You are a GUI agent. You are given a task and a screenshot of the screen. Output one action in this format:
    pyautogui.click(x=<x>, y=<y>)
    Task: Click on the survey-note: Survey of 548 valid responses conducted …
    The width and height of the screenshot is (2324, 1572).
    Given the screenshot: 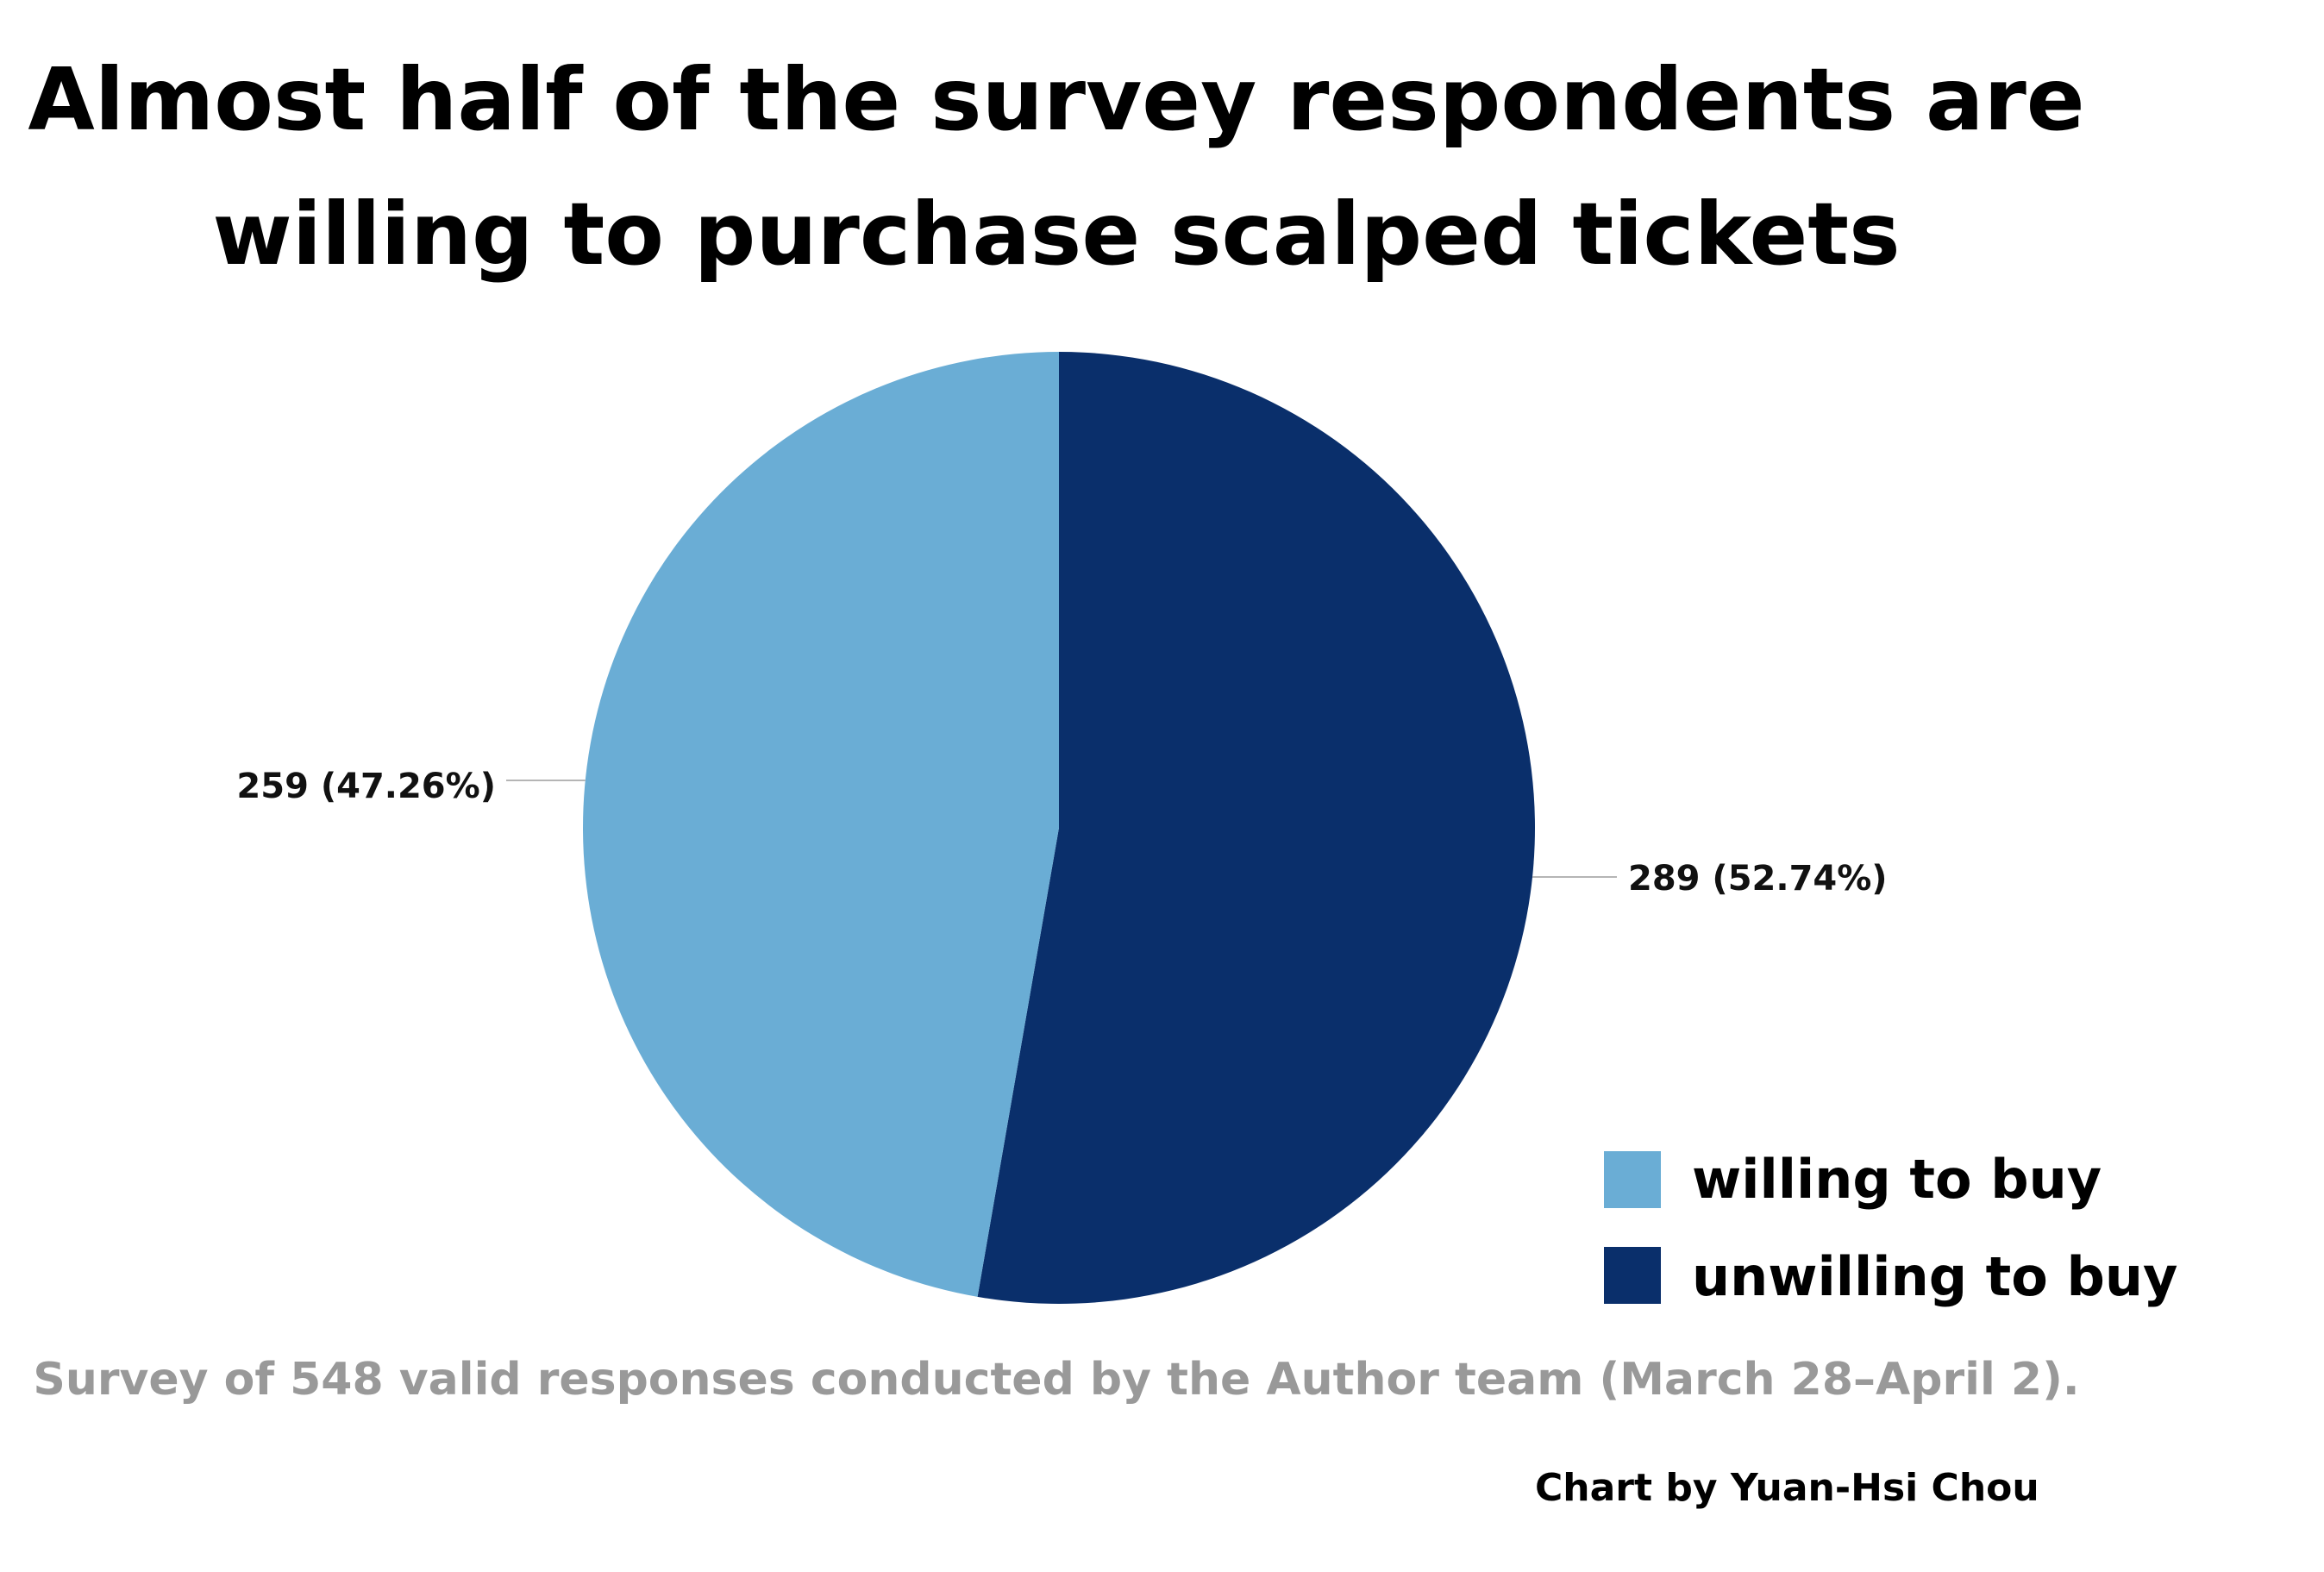 What is the action you would take?
    pyautogui.click(x=1056, y=1380)
    